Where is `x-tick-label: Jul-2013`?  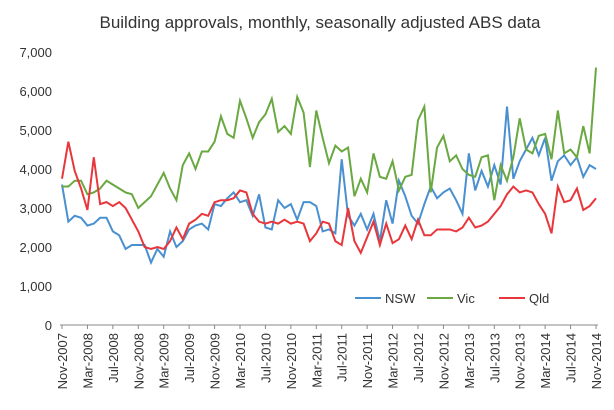 x-tick-label: Jul-2013 is located at coordinates (494, 358).